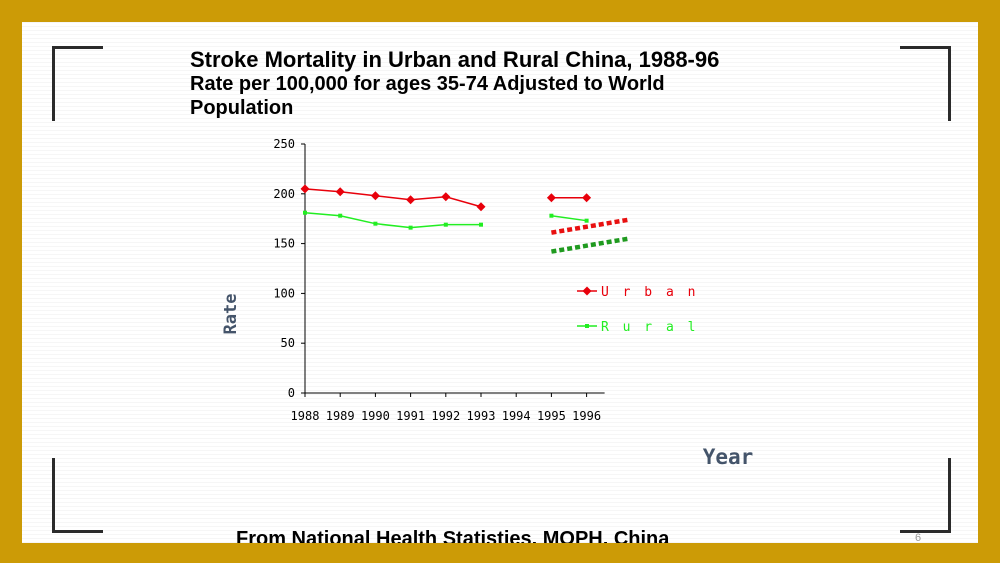 This screenshot has width=1000, height=563. What do you see at coordinates (649, 327) in the screenshot?
I see `legend-label-rural: R u r a l` at bounding box center [649, 327].